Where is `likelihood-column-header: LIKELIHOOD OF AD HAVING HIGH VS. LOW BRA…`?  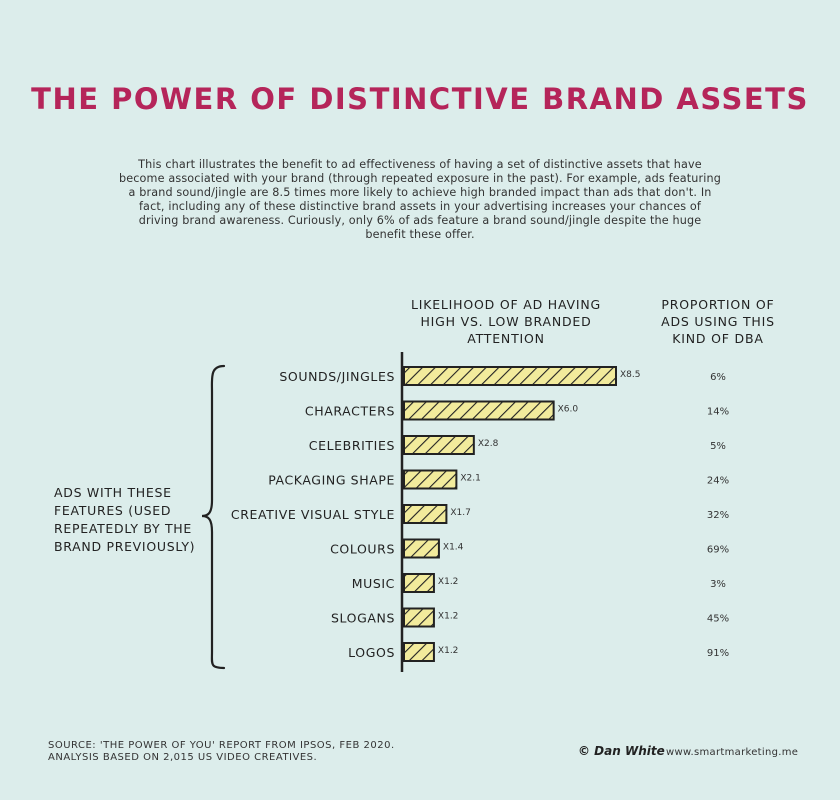 likelihood-column-header: LIKELIHOOD OF AD HAVING HIGH VS. LOW BRA… is located at coordinates (506, 321).